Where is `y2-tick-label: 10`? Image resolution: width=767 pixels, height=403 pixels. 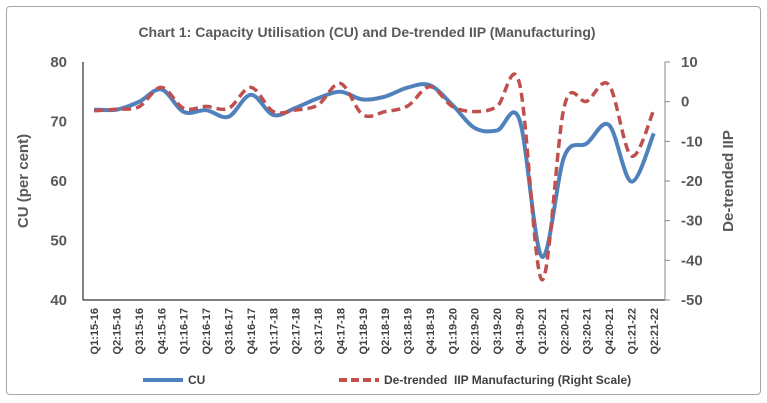
y2-tick-label: 10 is located at coordinates (689, 62).